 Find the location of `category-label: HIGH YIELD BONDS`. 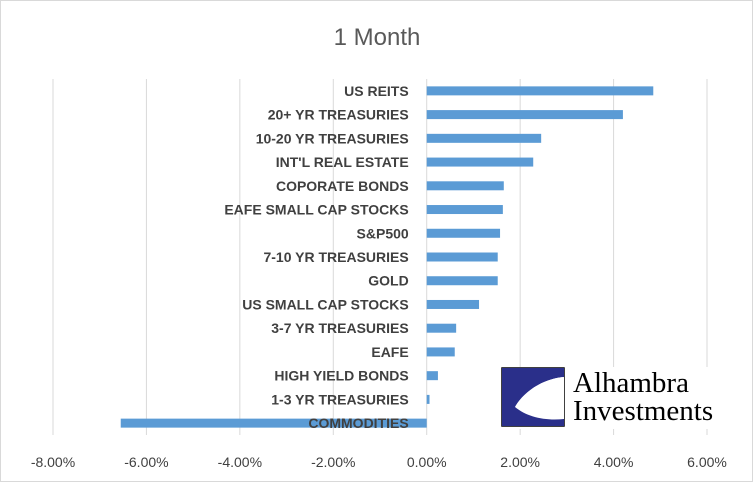

category-label: HIGH YIELD BONDS is located at coordinates (341, 376).